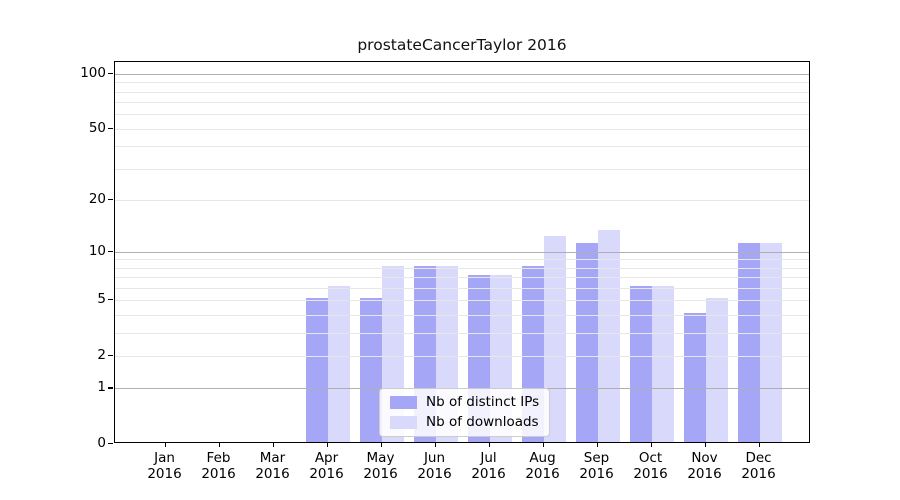  What do you see at coordinates (482, 422) in the screenshot?
I see `legend-label-downloads: Nb of downloads` at bounding box center [482, 422].